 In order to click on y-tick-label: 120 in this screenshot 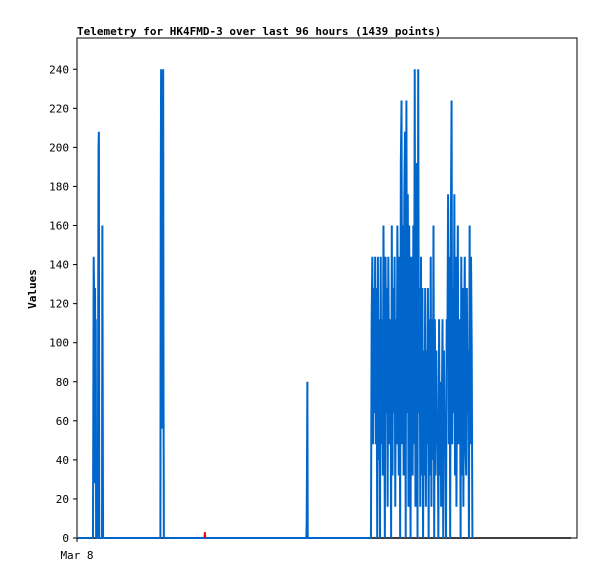, I will do `click(59, 304)`.